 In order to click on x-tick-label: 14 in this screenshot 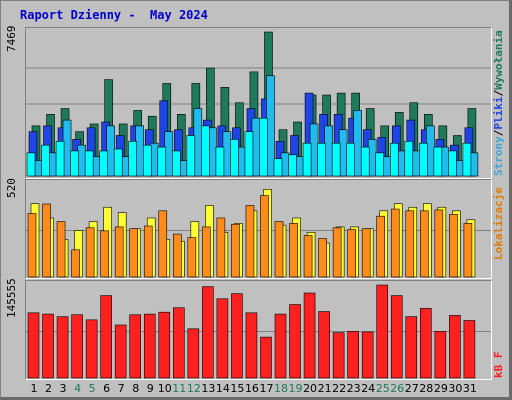, I will do `click(222, 388)`.